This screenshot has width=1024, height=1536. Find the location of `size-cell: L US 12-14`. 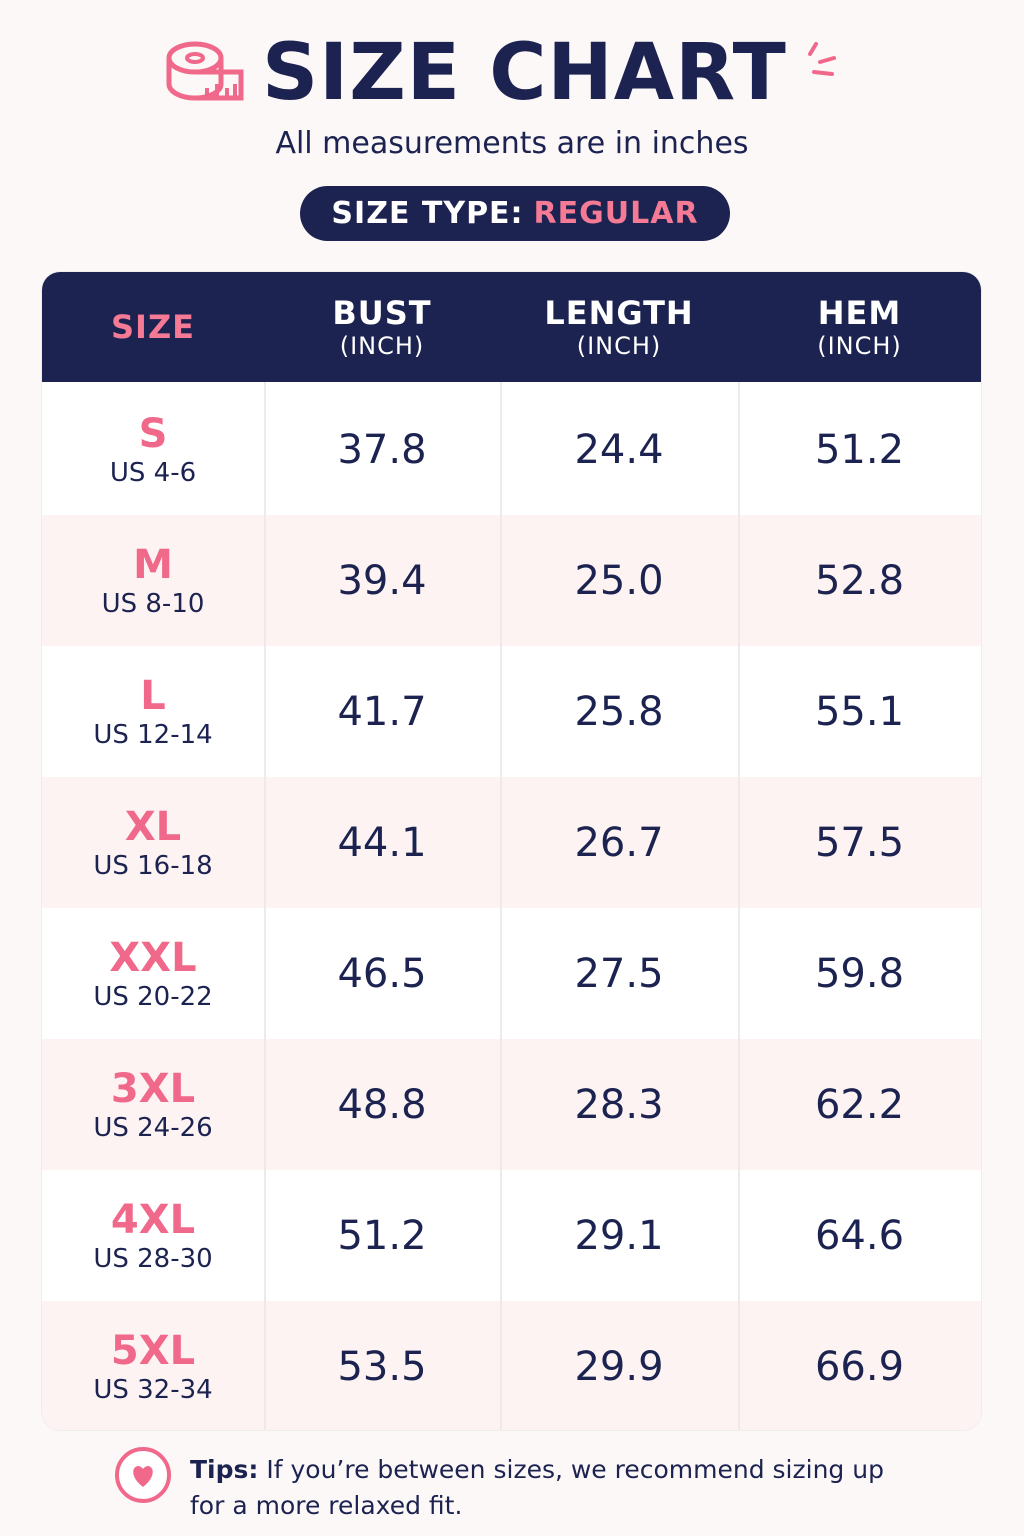

size-cell: L US 12-14 is located at coordinates (153, 711).